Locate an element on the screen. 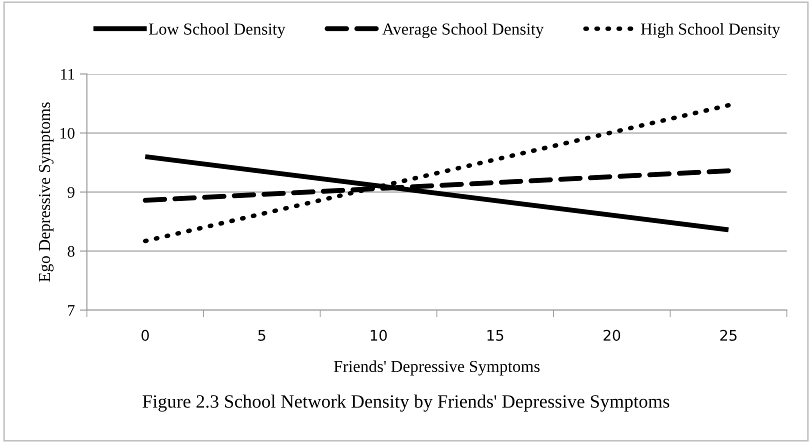  x-tick-label: 15 is located at coordinates (496, 335).